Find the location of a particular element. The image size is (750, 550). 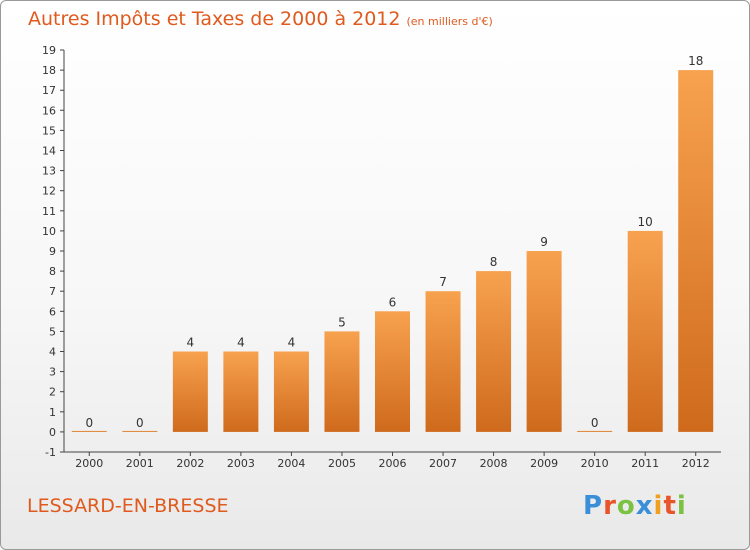

y-tick-label: 1 is located at coordinates (52, 412).